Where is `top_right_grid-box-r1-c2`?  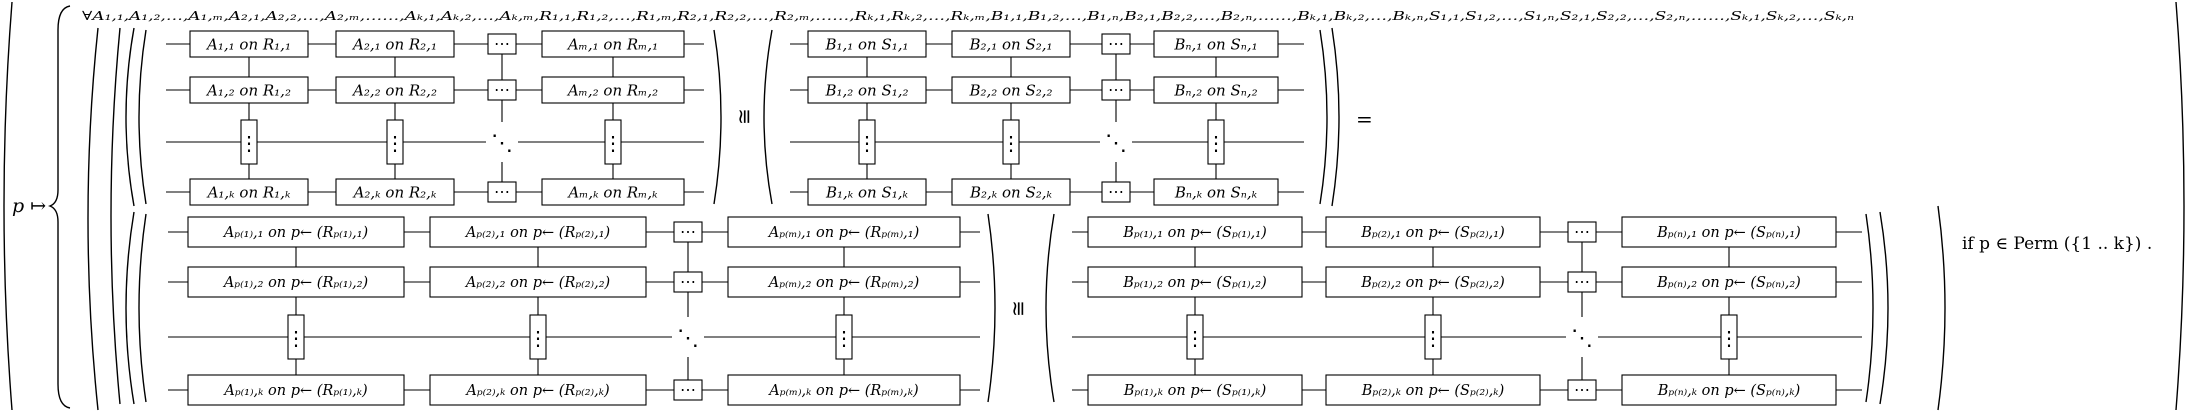 top_right_grid-box-r1-c2 is located at coordinates (1216, 90).